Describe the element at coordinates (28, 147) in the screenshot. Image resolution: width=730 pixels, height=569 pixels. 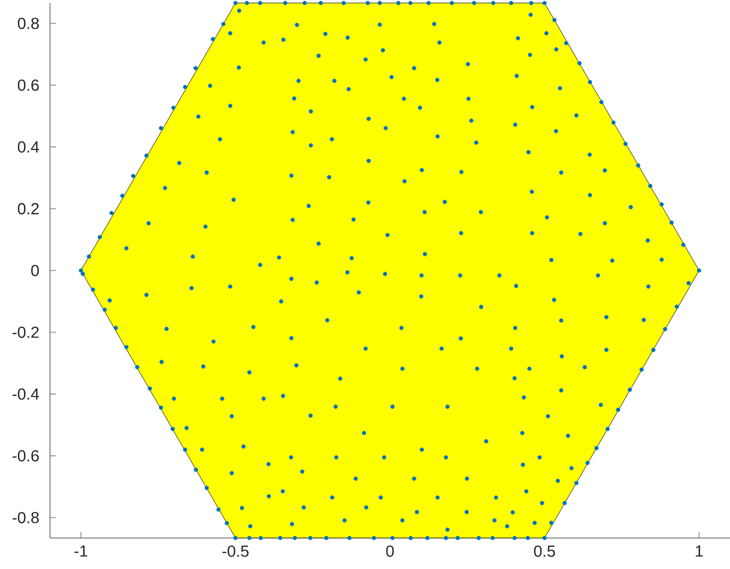
I see `y-tick-label: 0.4` at that location.